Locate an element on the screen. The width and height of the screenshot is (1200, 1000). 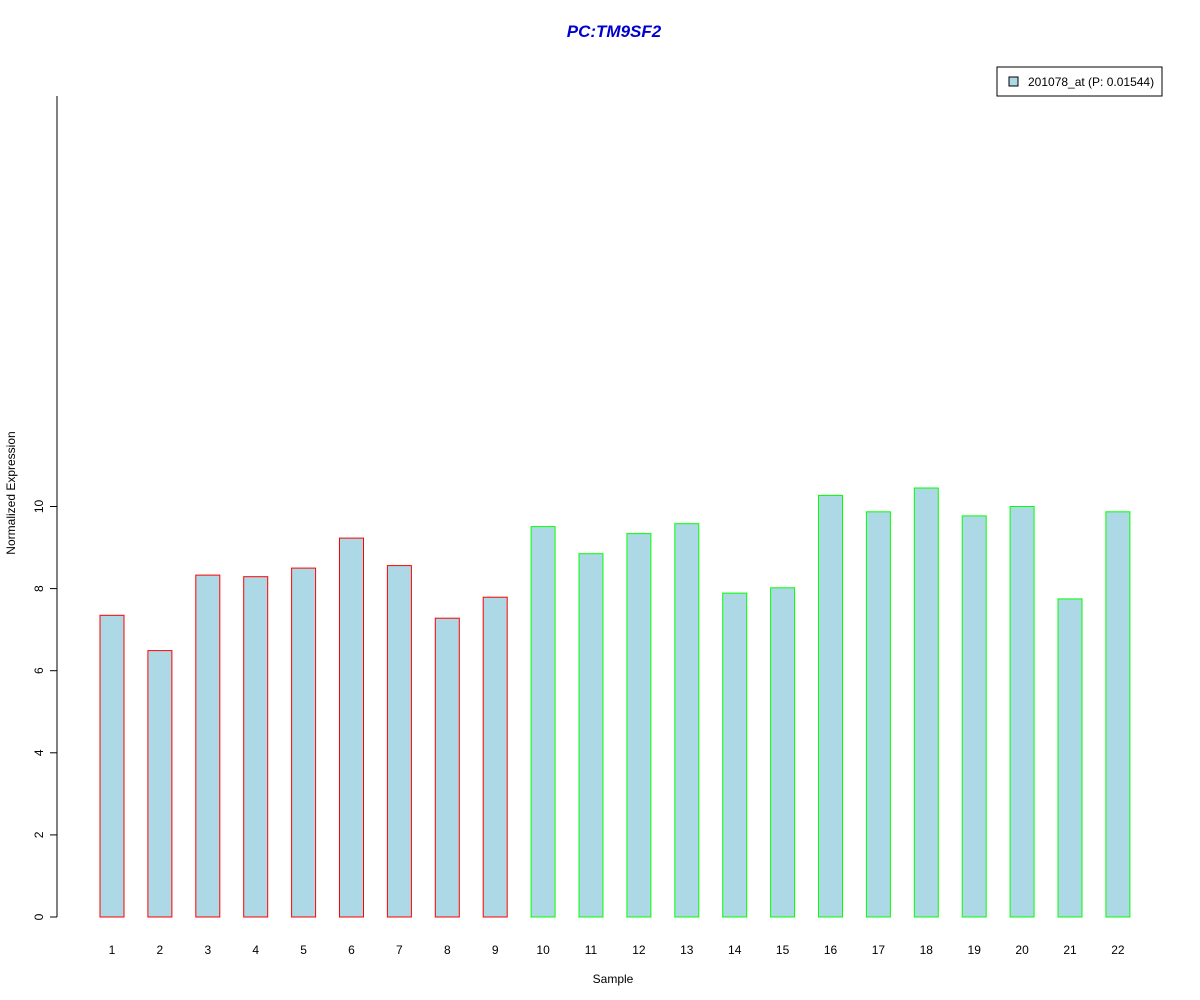
legend-box is located at coordinates (1079, 81).